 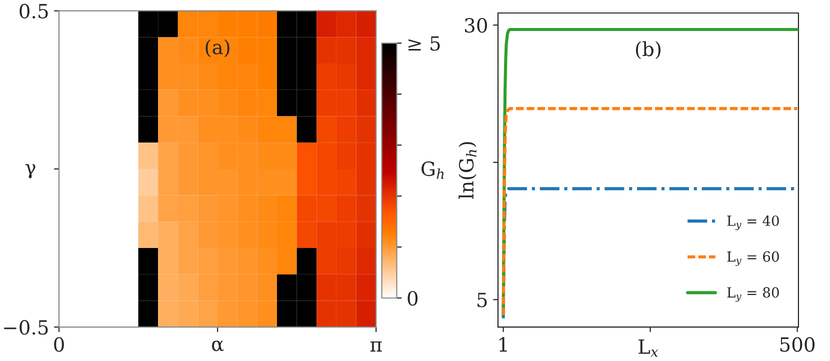 I want to click on annotation: (b), so click(x=648, y=50).